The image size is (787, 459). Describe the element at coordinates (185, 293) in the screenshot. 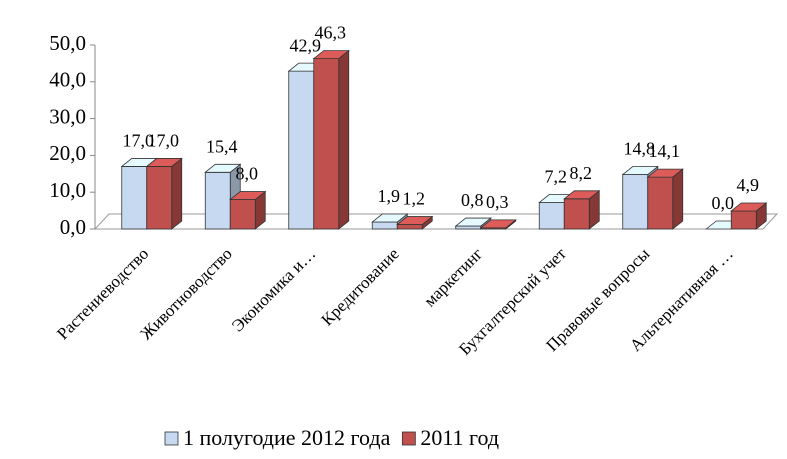

I see `x-tick-label: Животноводство` at that location.